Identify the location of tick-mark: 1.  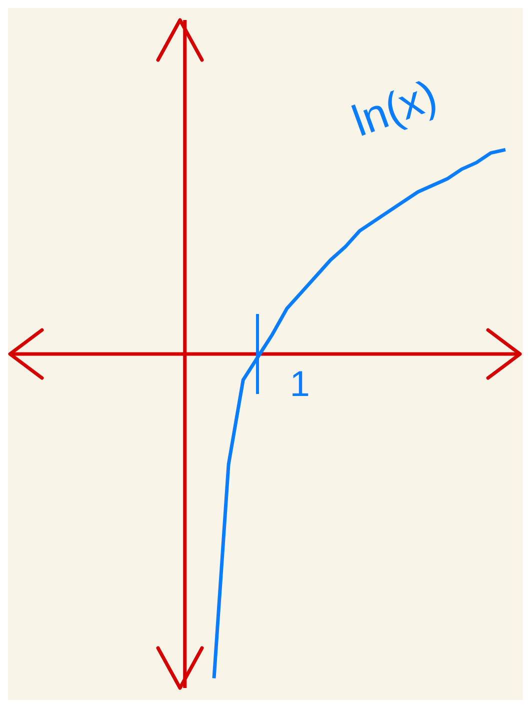
(286, 364).